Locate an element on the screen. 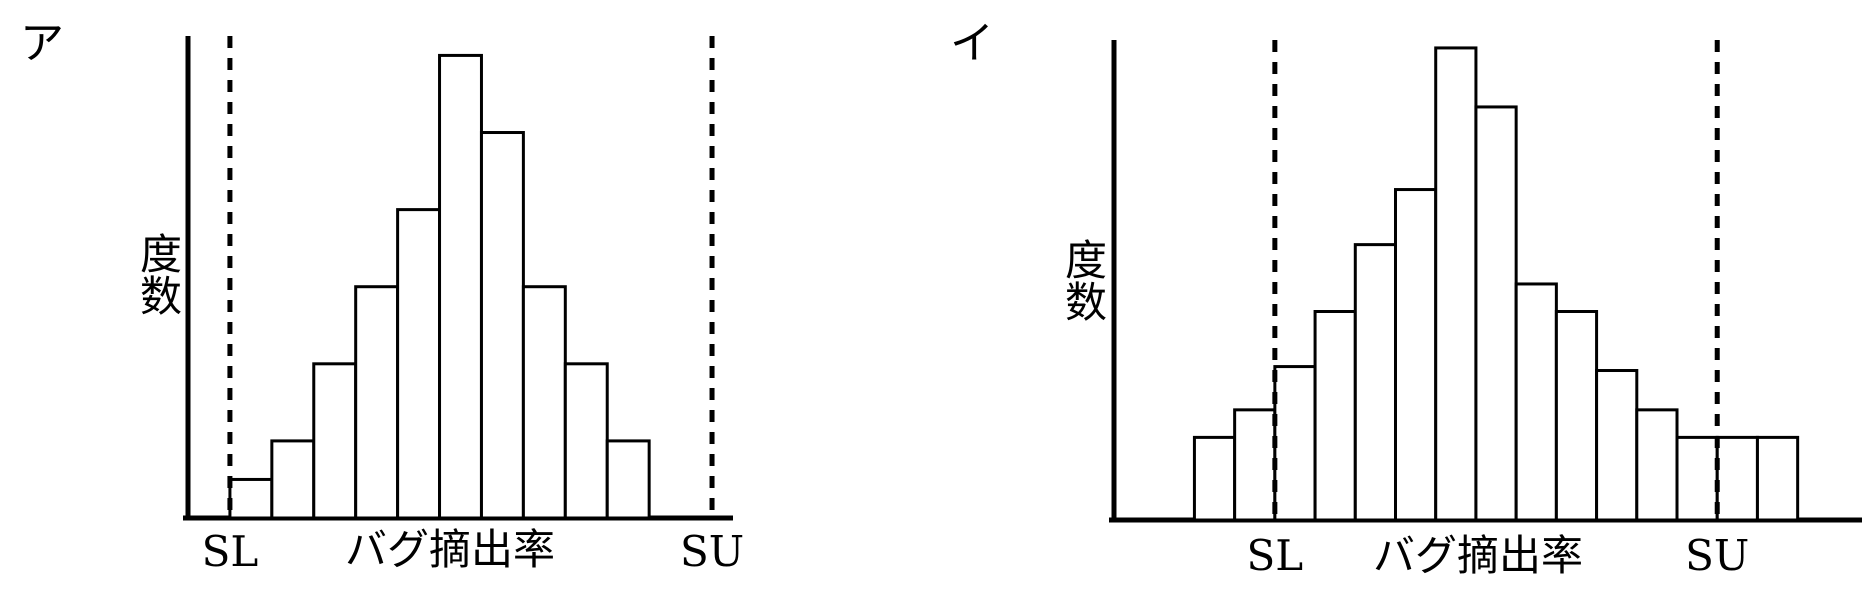 The image size is (1876, 597). limit-label-su-i: SU is located at coordinates (1717, 555).